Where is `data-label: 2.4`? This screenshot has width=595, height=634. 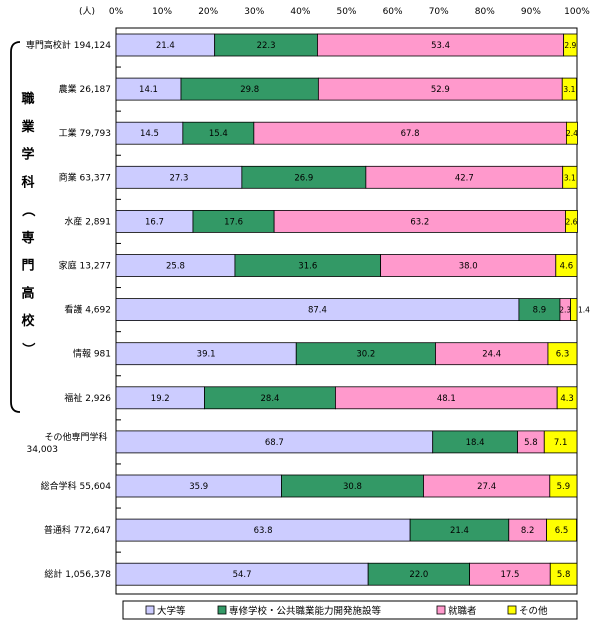
data-label: 2.4 is located at coordinates (572, 133).